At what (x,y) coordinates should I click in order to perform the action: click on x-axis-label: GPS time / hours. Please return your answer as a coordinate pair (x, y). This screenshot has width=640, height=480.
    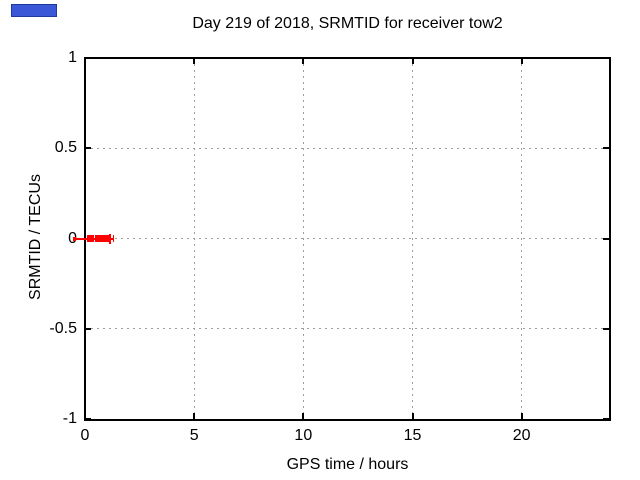
    Looking at the image, I should click on (347, 464).